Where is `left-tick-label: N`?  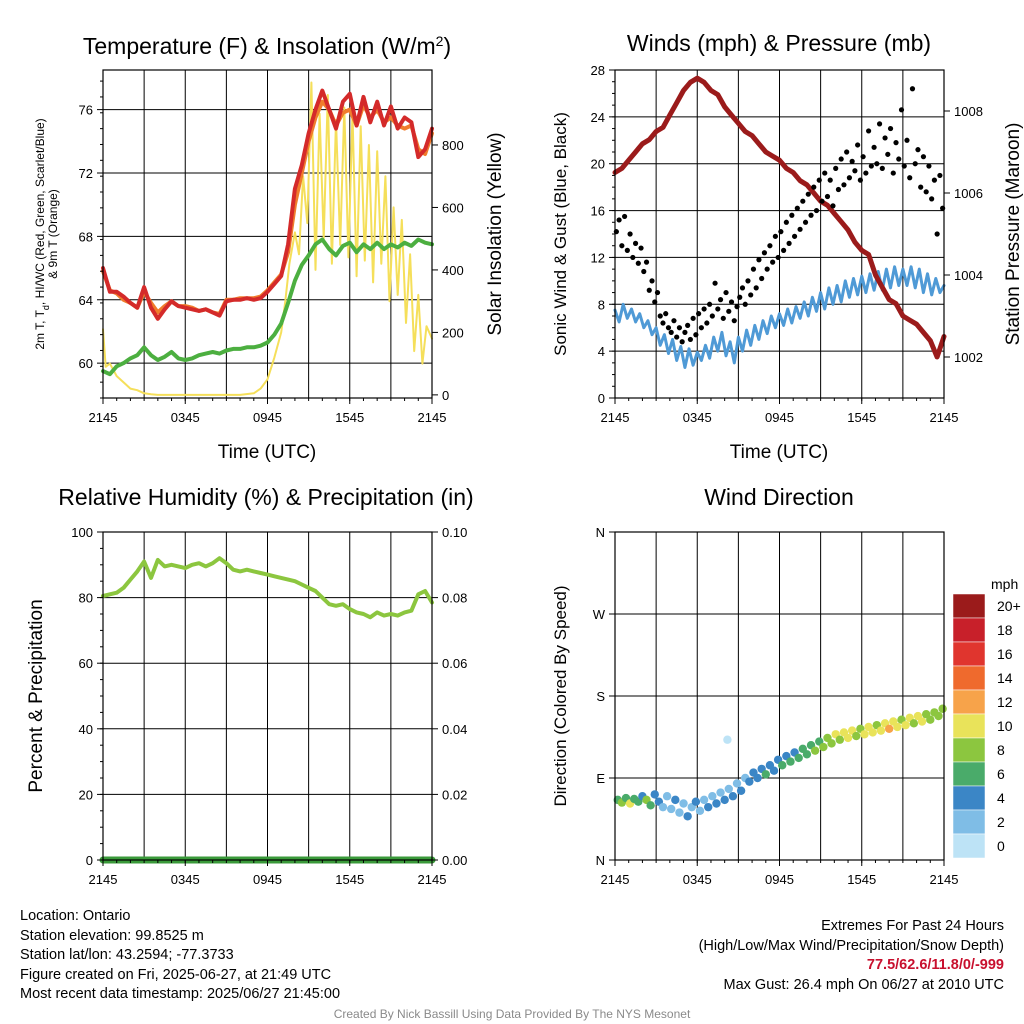 left-tick-label: N is located at coordinates (600, 532).